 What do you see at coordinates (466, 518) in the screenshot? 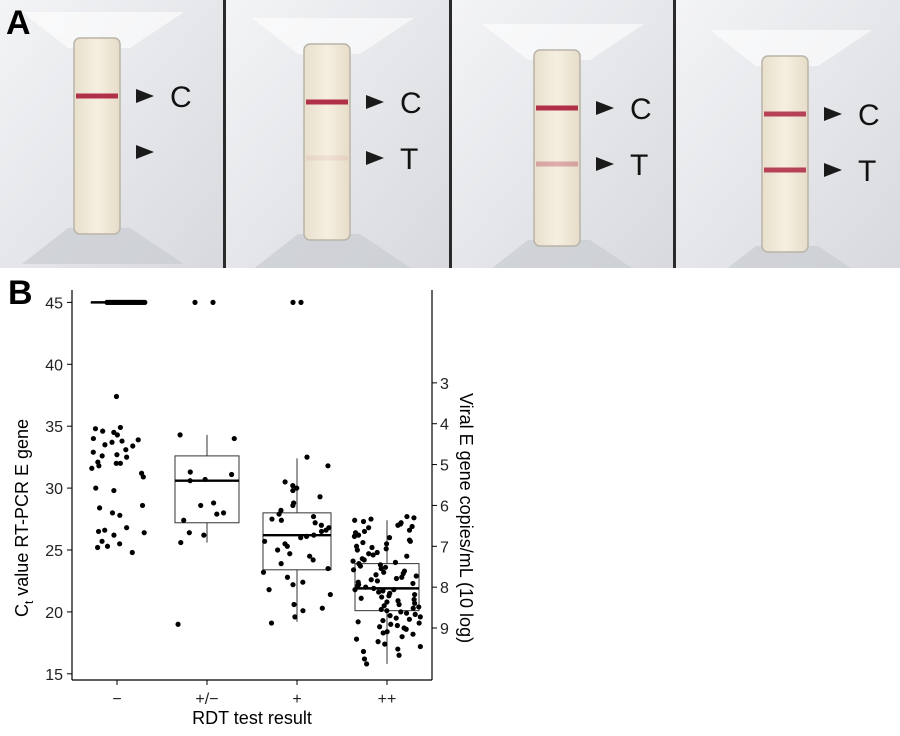
I see `y2-axis-label: Viral E gene copies/mL (10 log)` at bounding box center [466, 518].